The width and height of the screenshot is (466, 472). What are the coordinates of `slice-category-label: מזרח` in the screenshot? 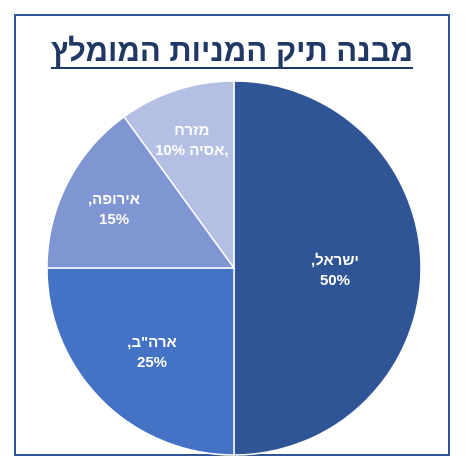 It's located at (191, 130).